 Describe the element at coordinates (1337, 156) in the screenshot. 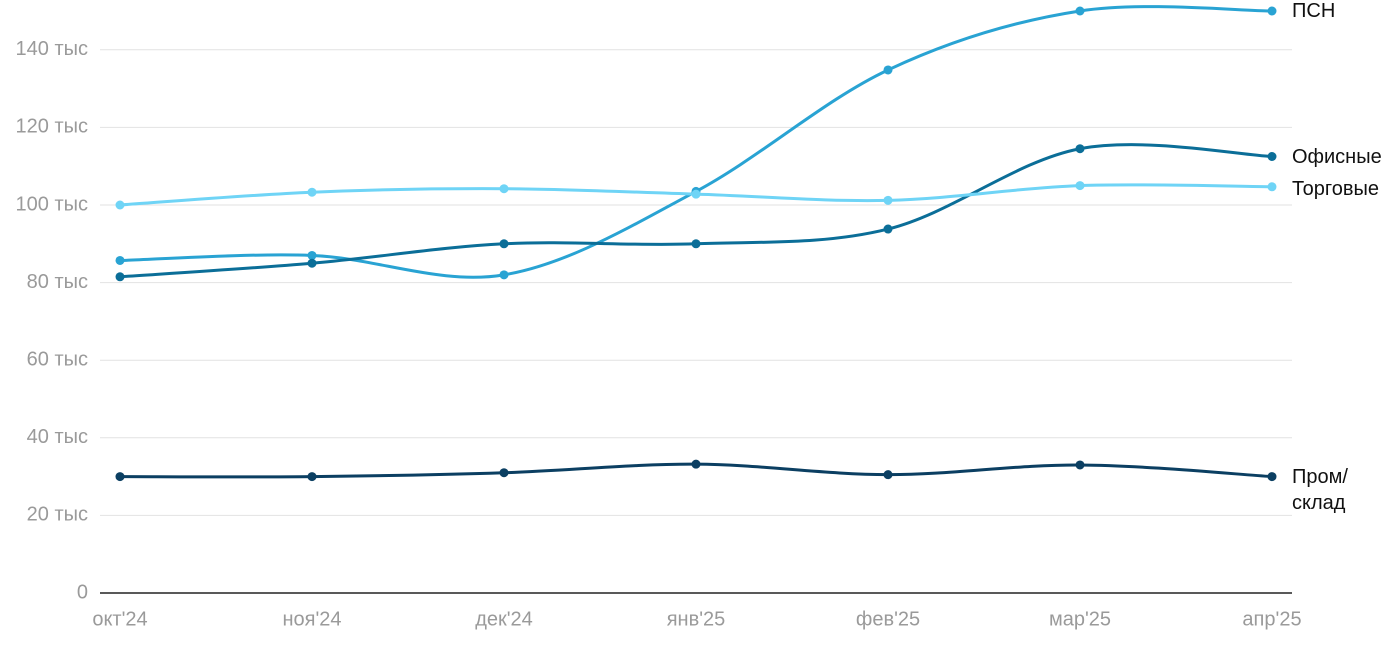

I see `legend-label: Офисные` at that location.